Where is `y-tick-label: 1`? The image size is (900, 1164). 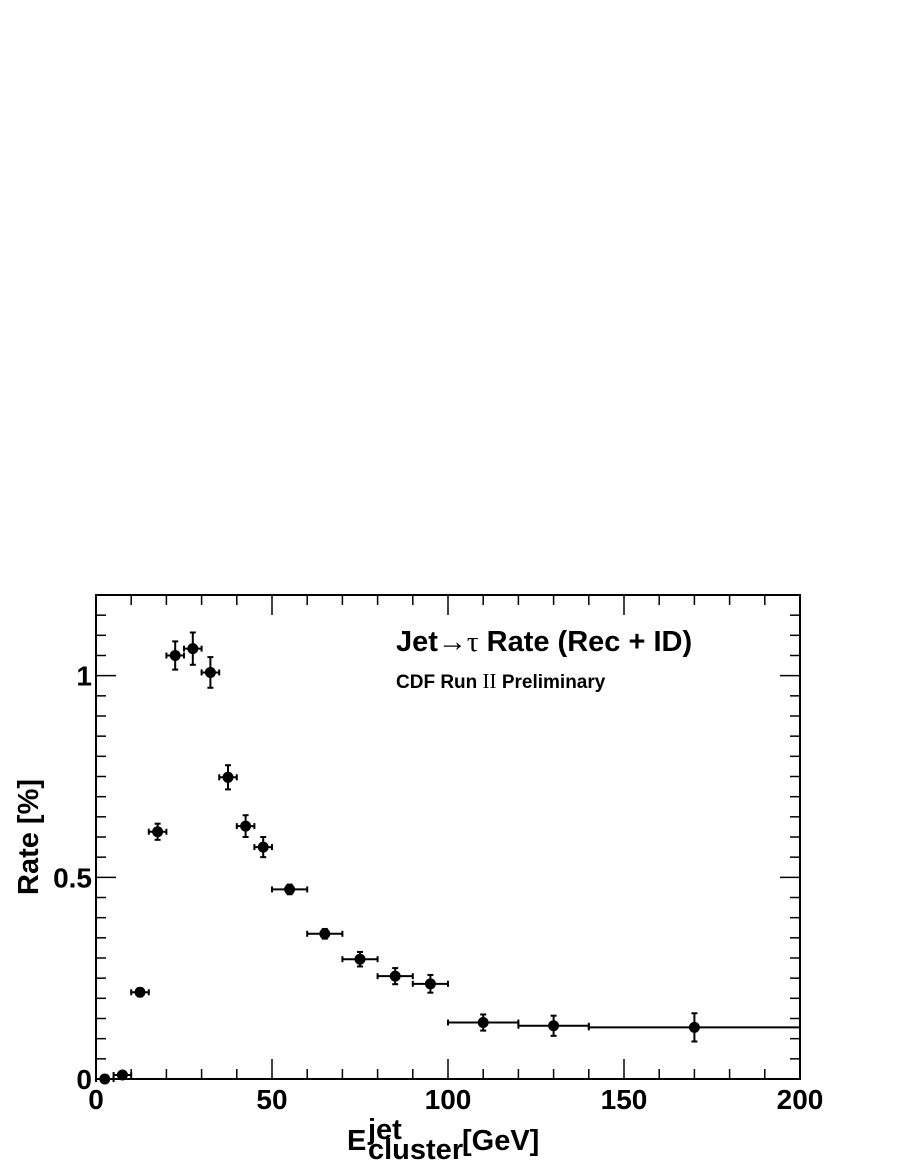
y-tick-label: 1 is located at coordinates (84, 676).